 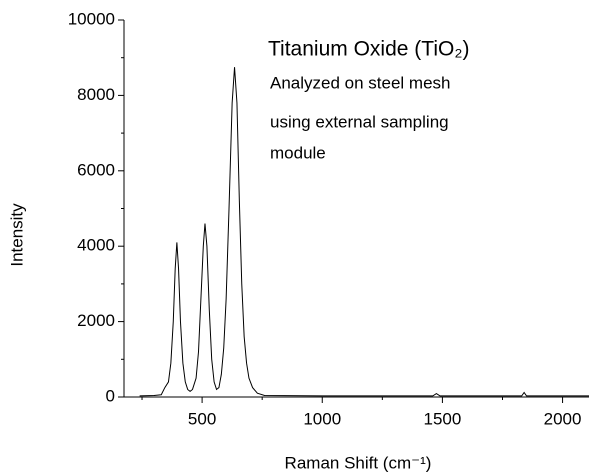 I want to click on y-axis-label: Intensity, so click(x=16, y=235).